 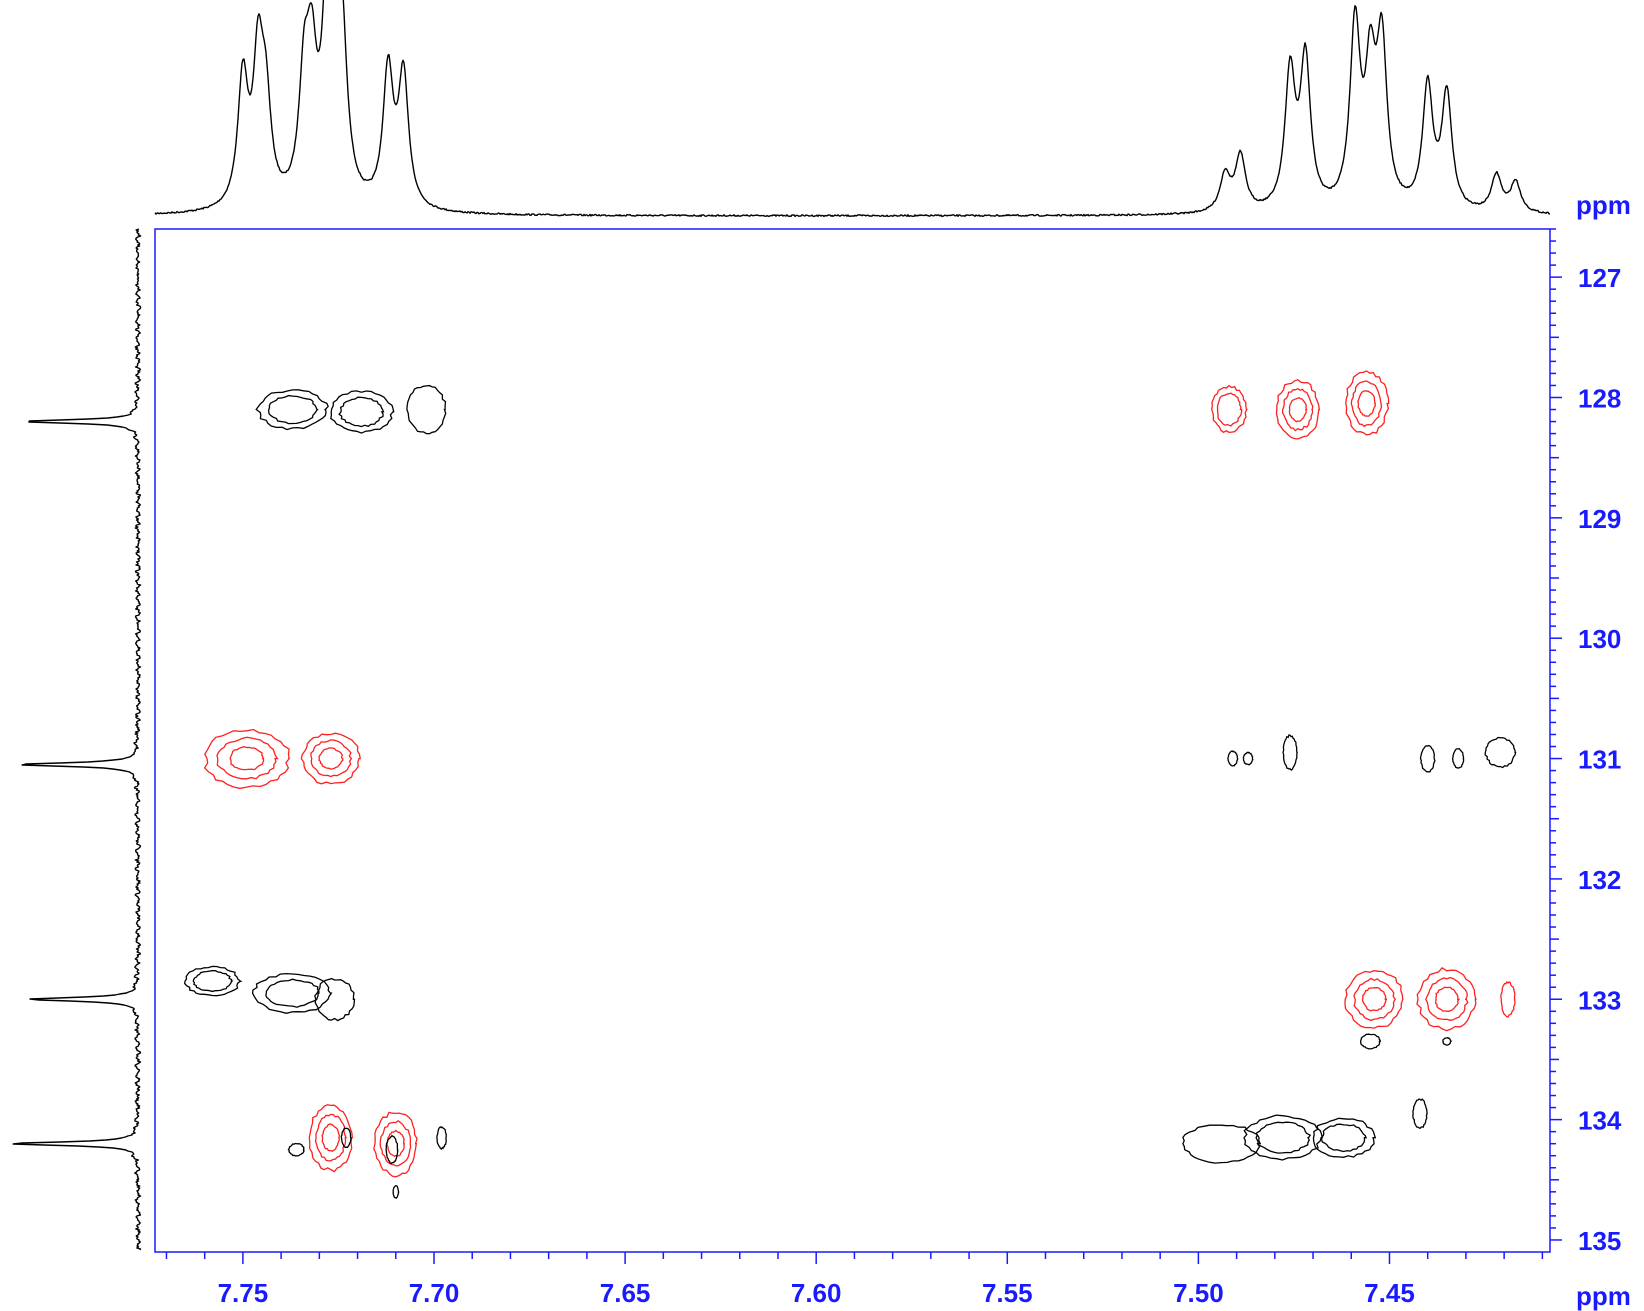 What do you see at coordinates (625, 1293) in the screenshot?
I see `x-tick-label: 7.65` at bounding box center [625, 1293].